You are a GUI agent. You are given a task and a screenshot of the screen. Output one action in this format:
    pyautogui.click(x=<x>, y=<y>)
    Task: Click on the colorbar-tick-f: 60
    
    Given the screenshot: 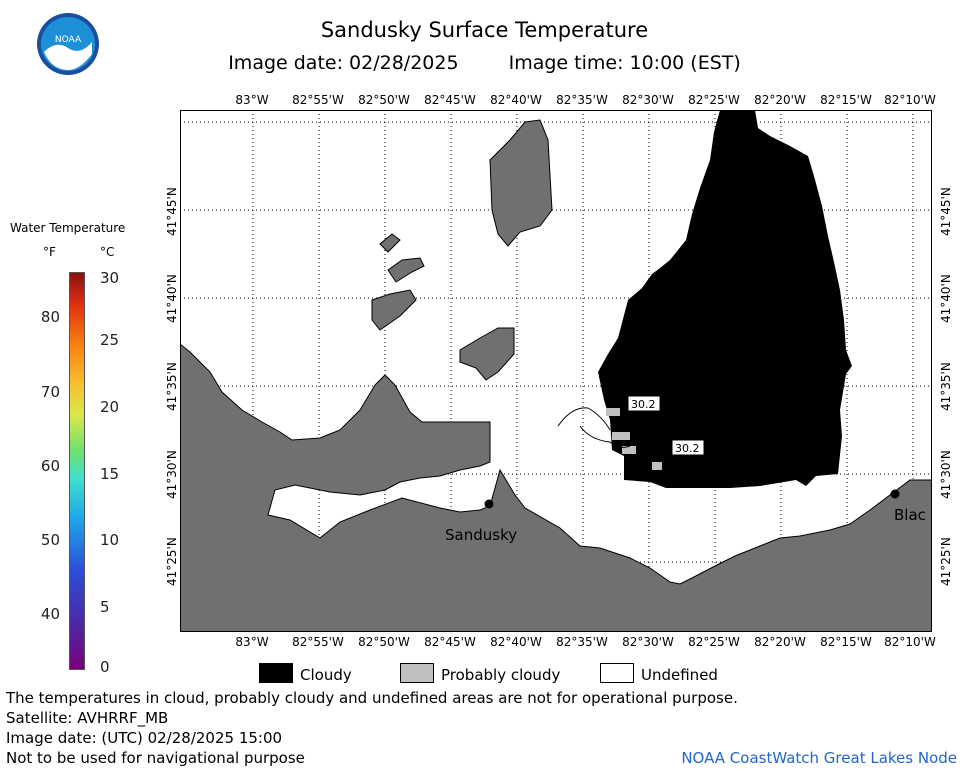 What is the action you would take?
    pyautogui.click(x=50, y=466)
    